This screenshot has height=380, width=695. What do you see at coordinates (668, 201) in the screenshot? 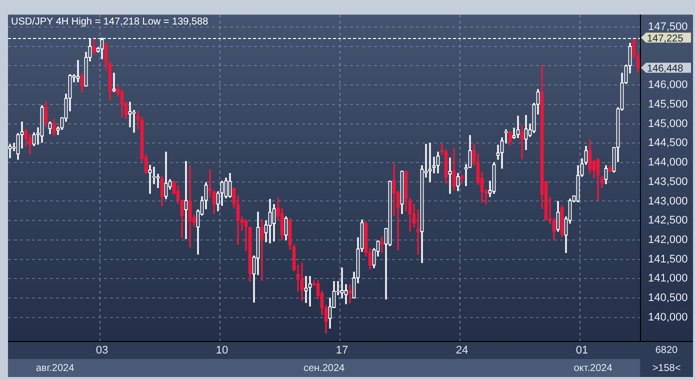
I see `y-tick-label: 143,000` at bounding box center [668, 201].